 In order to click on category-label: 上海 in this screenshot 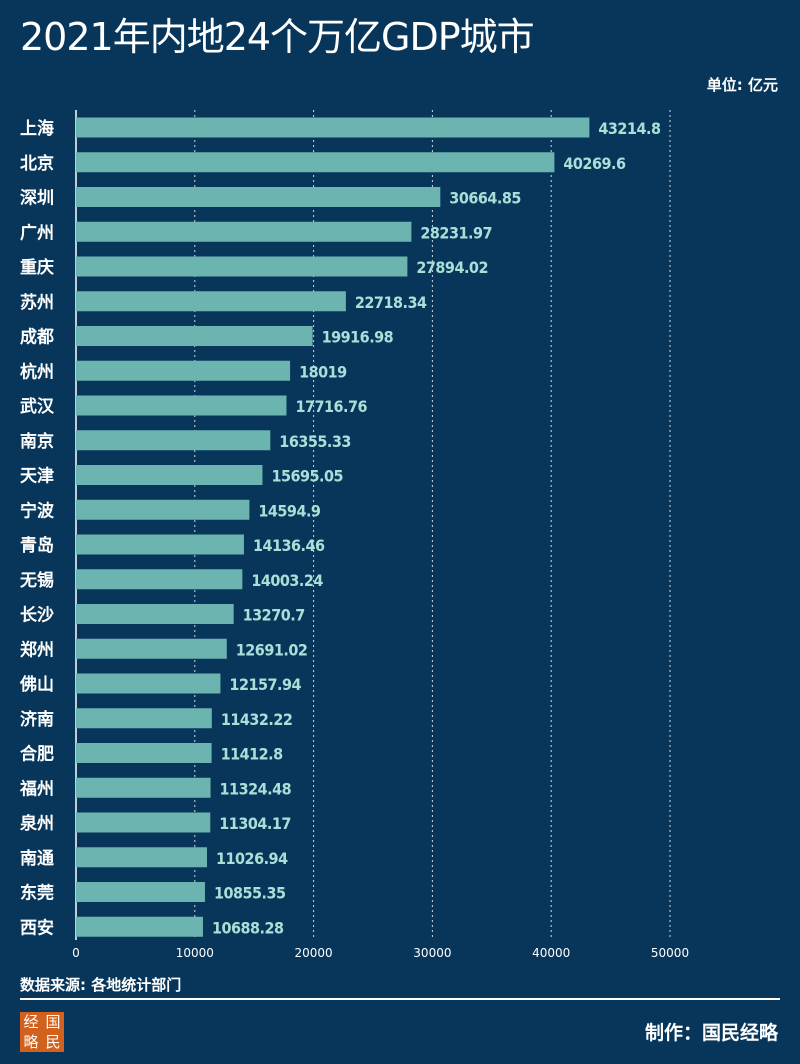, I will do `click(37, 128)`.